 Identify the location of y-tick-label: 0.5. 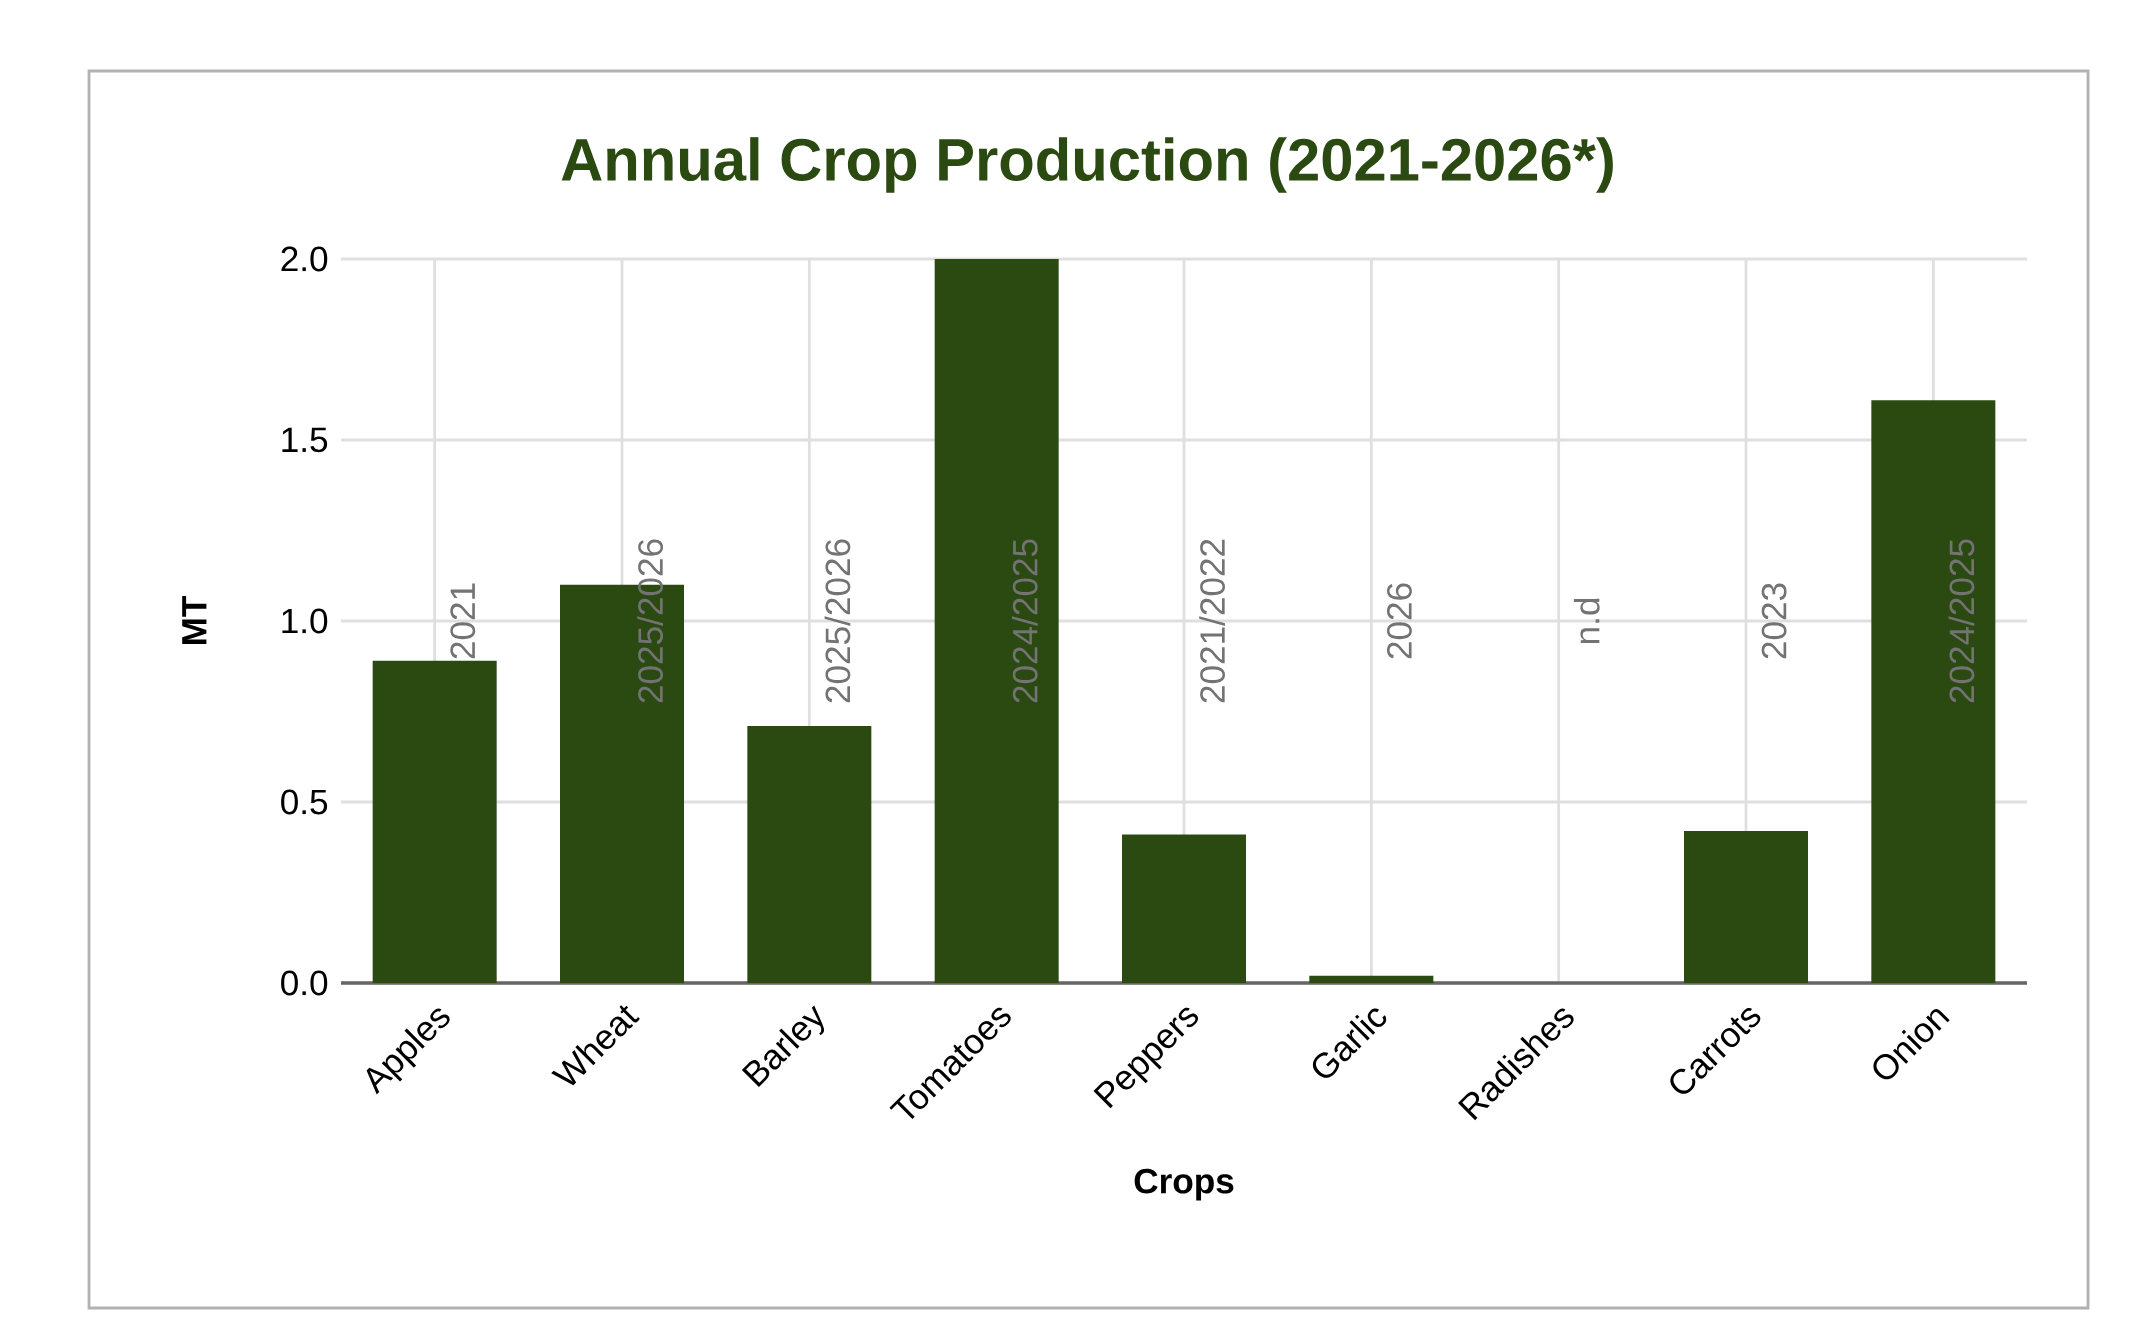
(304, 802).